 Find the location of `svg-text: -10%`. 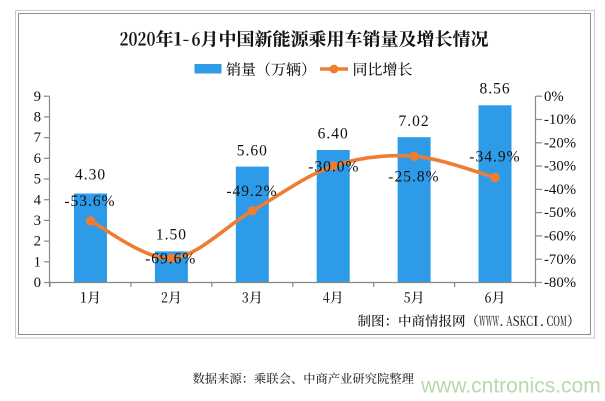

svg-text: -10% is located at coordinates (560, 120).